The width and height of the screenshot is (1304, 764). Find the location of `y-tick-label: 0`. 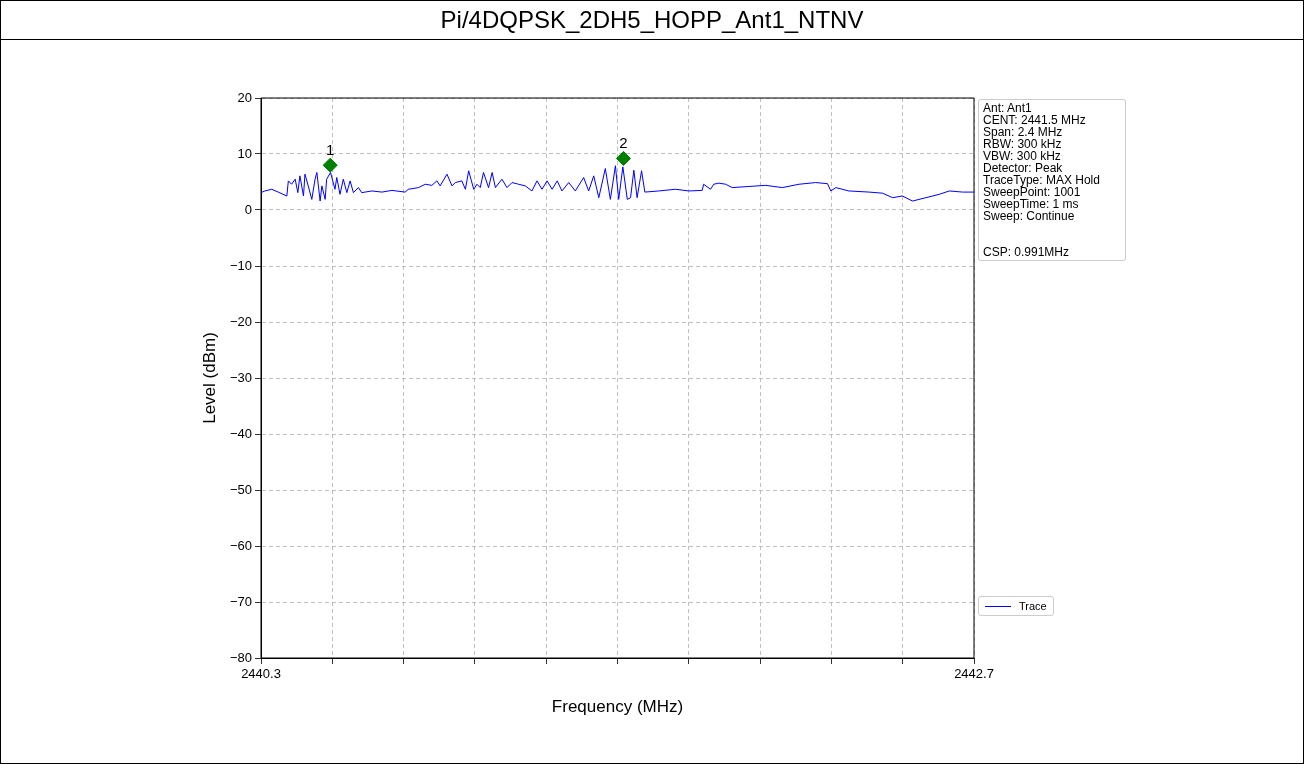

y-tick-label: 0 is located at coordinates (248, 209).